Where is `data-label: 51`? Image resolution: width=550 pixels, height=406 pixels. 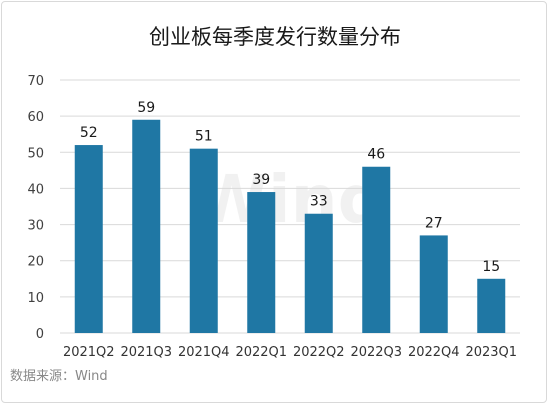 data-label: 51 is located at coordinates (204, 137).